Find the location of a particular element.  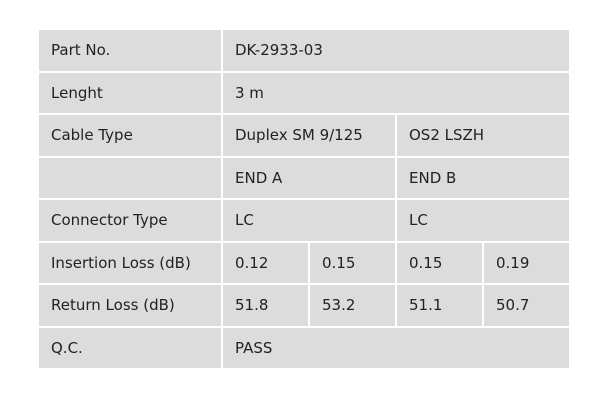

value-cell: Duplex SM 9/125 is located at coordinates (309, 135).